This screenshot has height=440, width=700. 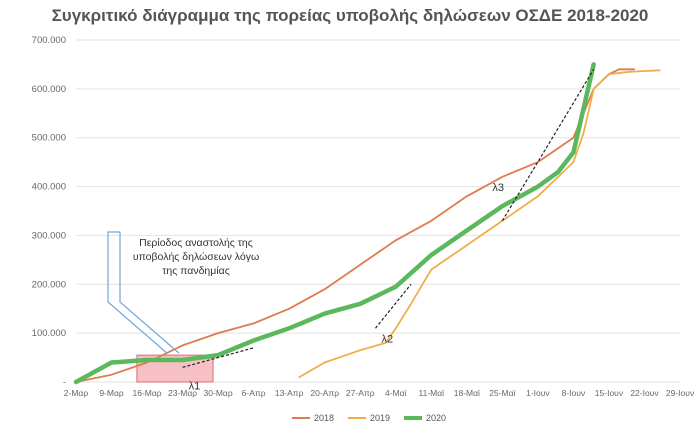 I want to click on x-tick-label: 9-Μαρ, so click(x=111, y=393).